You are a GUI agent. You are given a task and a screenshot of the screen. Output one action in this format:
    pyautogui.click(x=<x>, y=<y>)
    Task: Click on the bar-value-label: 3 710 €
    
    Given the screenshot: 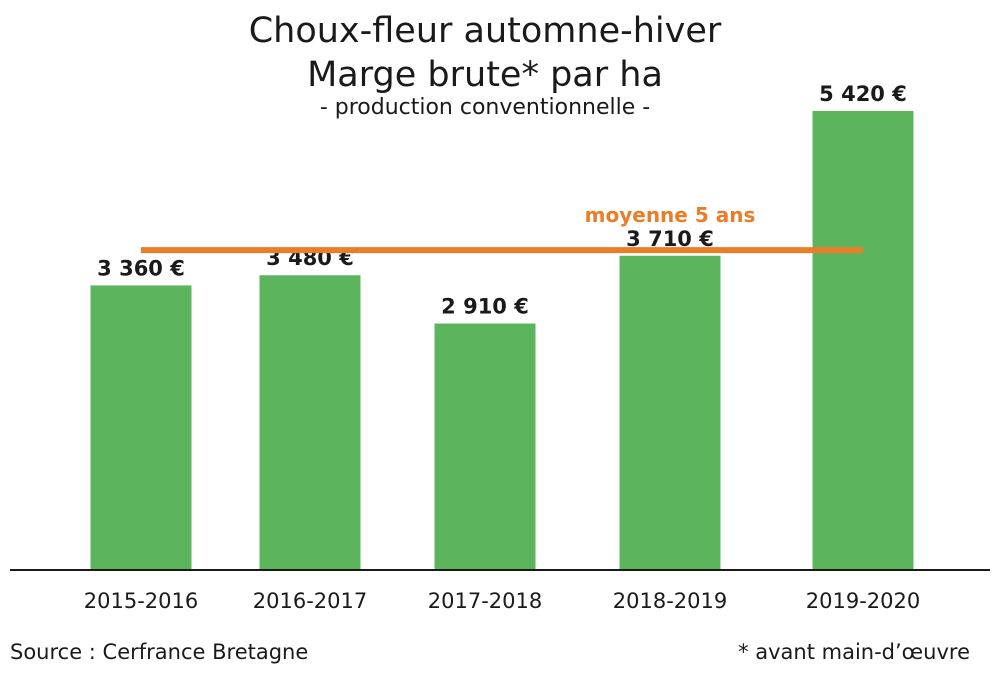 What is the action you would take?
    pyautogui.click(x=670, y=239)
    